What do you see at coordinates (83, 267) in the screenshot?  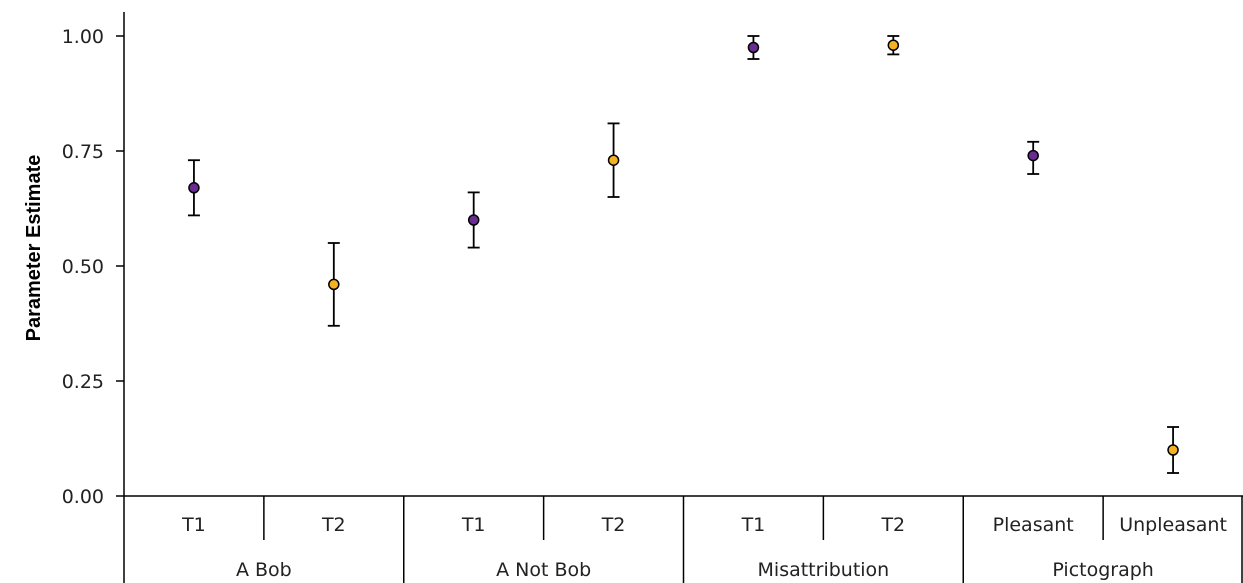 I see `y-tick-label: 0.50` at bounding box center [83, 267].